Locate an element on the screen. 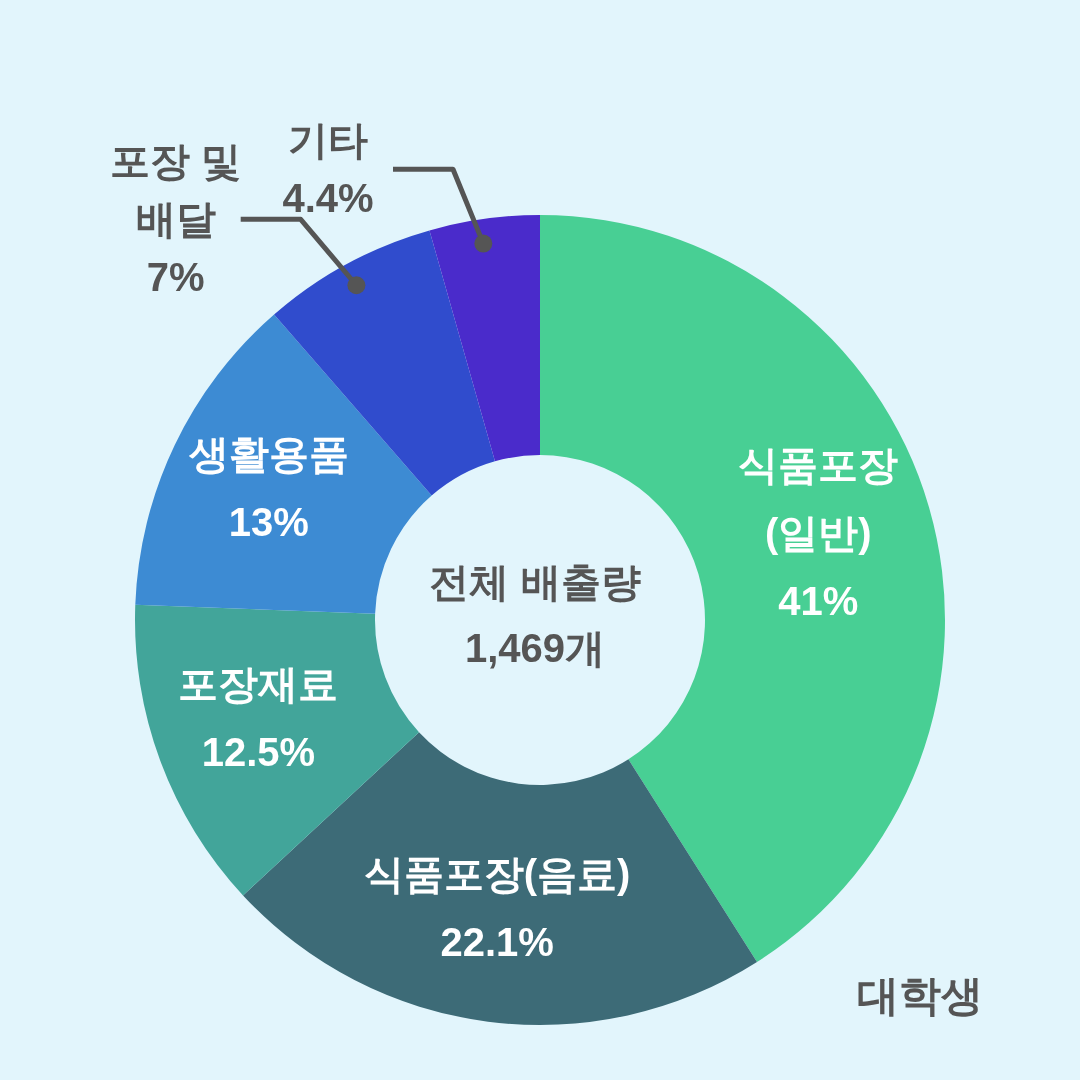  slice-label: 포장재료 is located at coordinates (258, 683).